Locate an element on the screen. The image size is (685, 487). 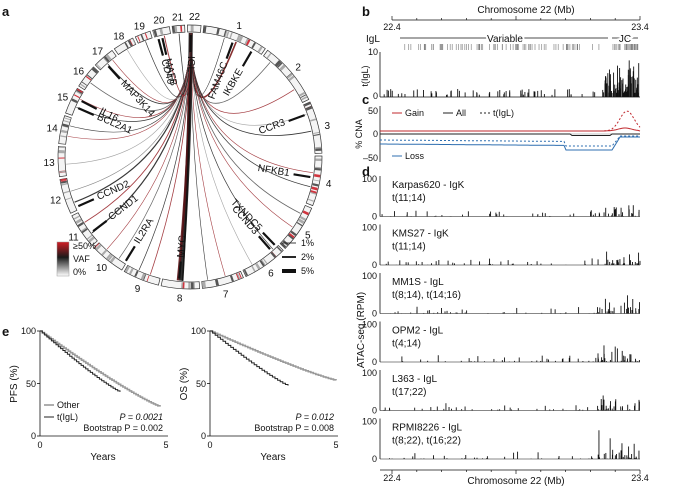
c-ytick-0: 0 is located at coordinates (375, 134).